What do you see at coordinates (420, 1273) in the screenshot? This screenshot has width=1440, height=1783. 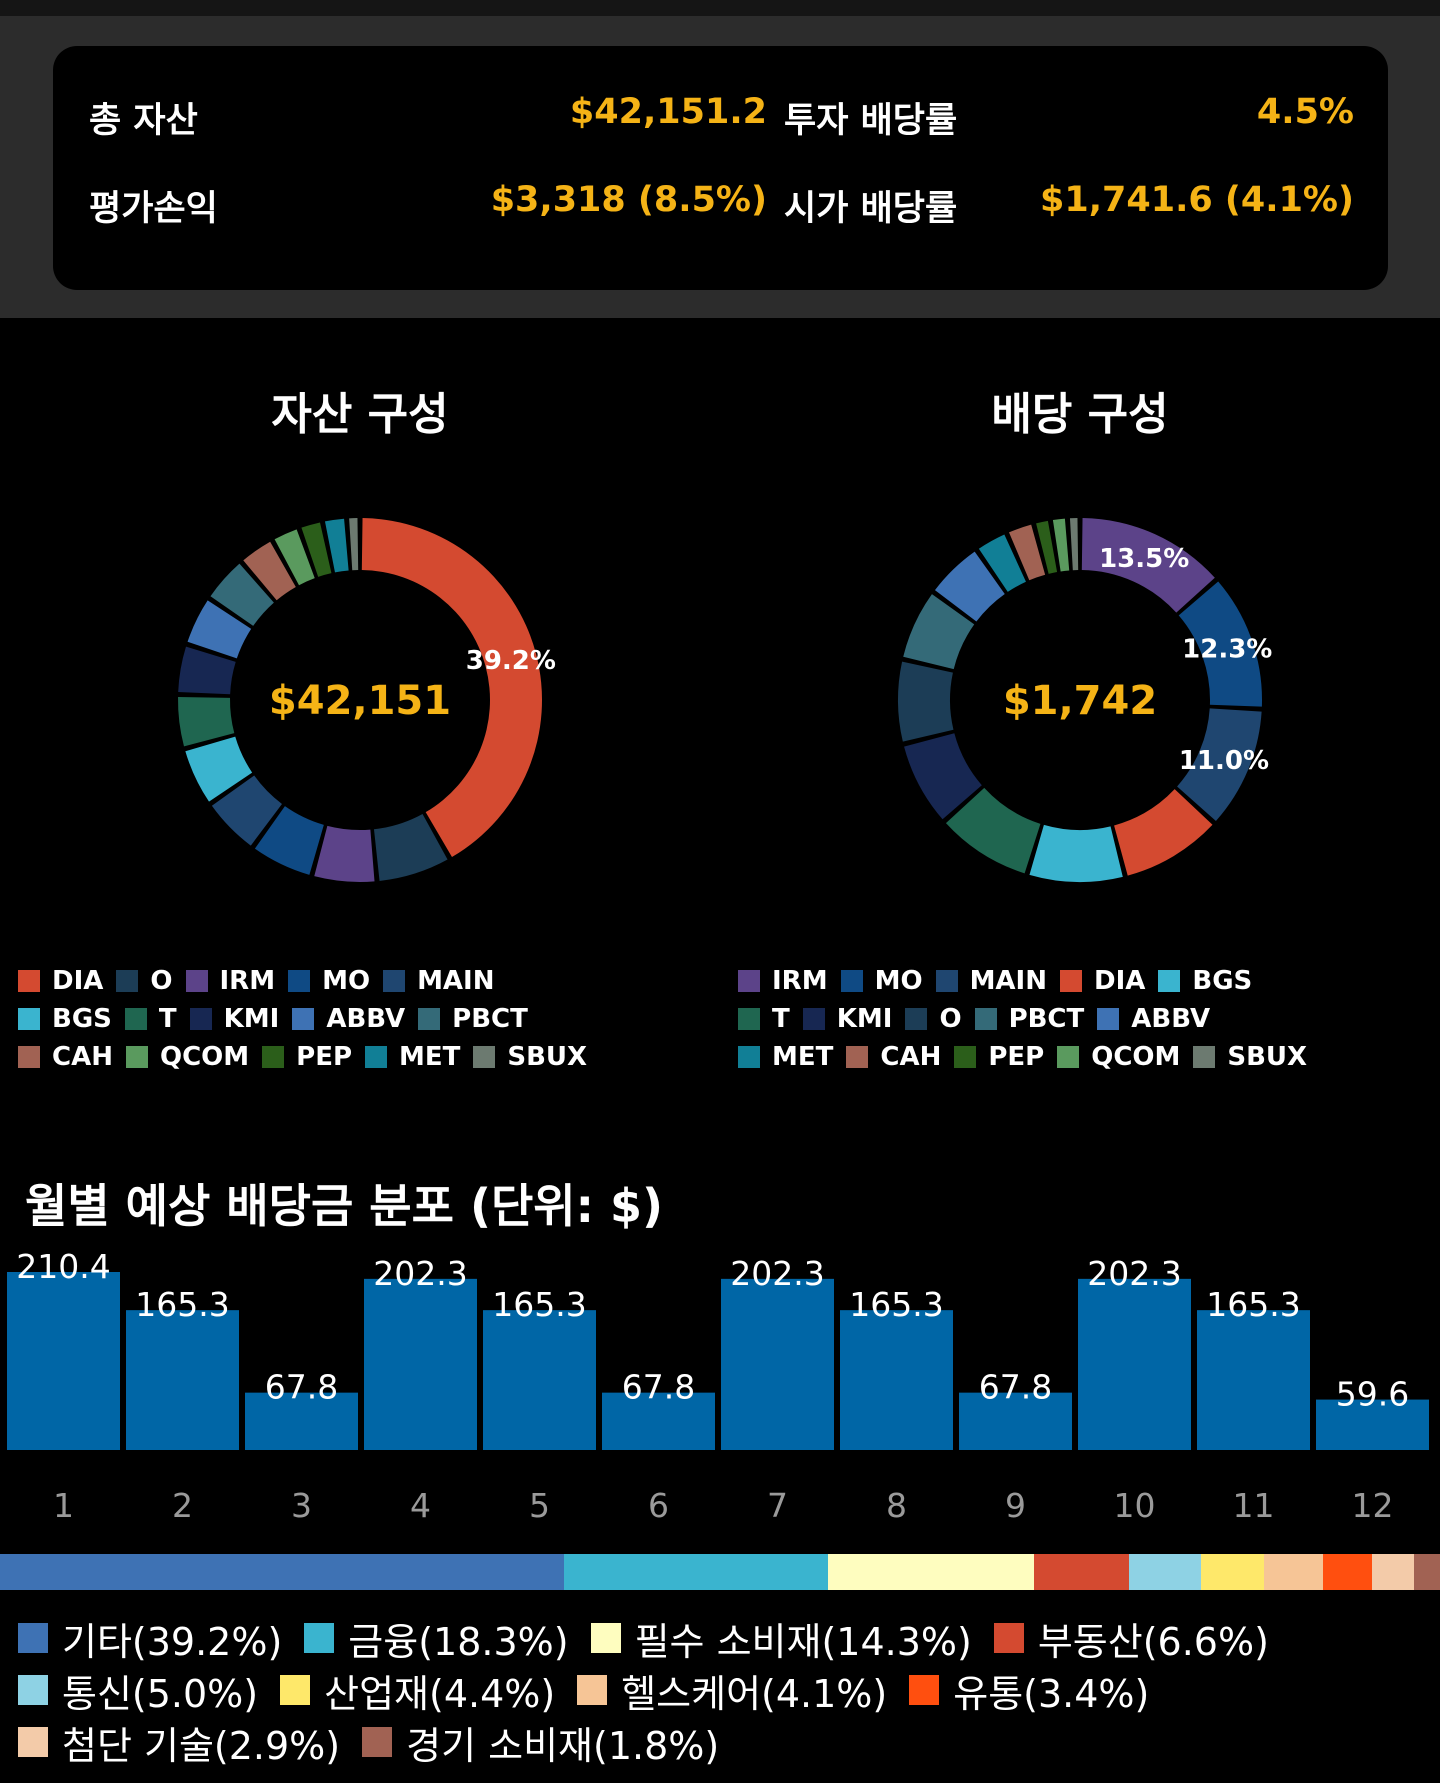 I see `bar-value-label: 202.3` at bounding box center [420, 1273].